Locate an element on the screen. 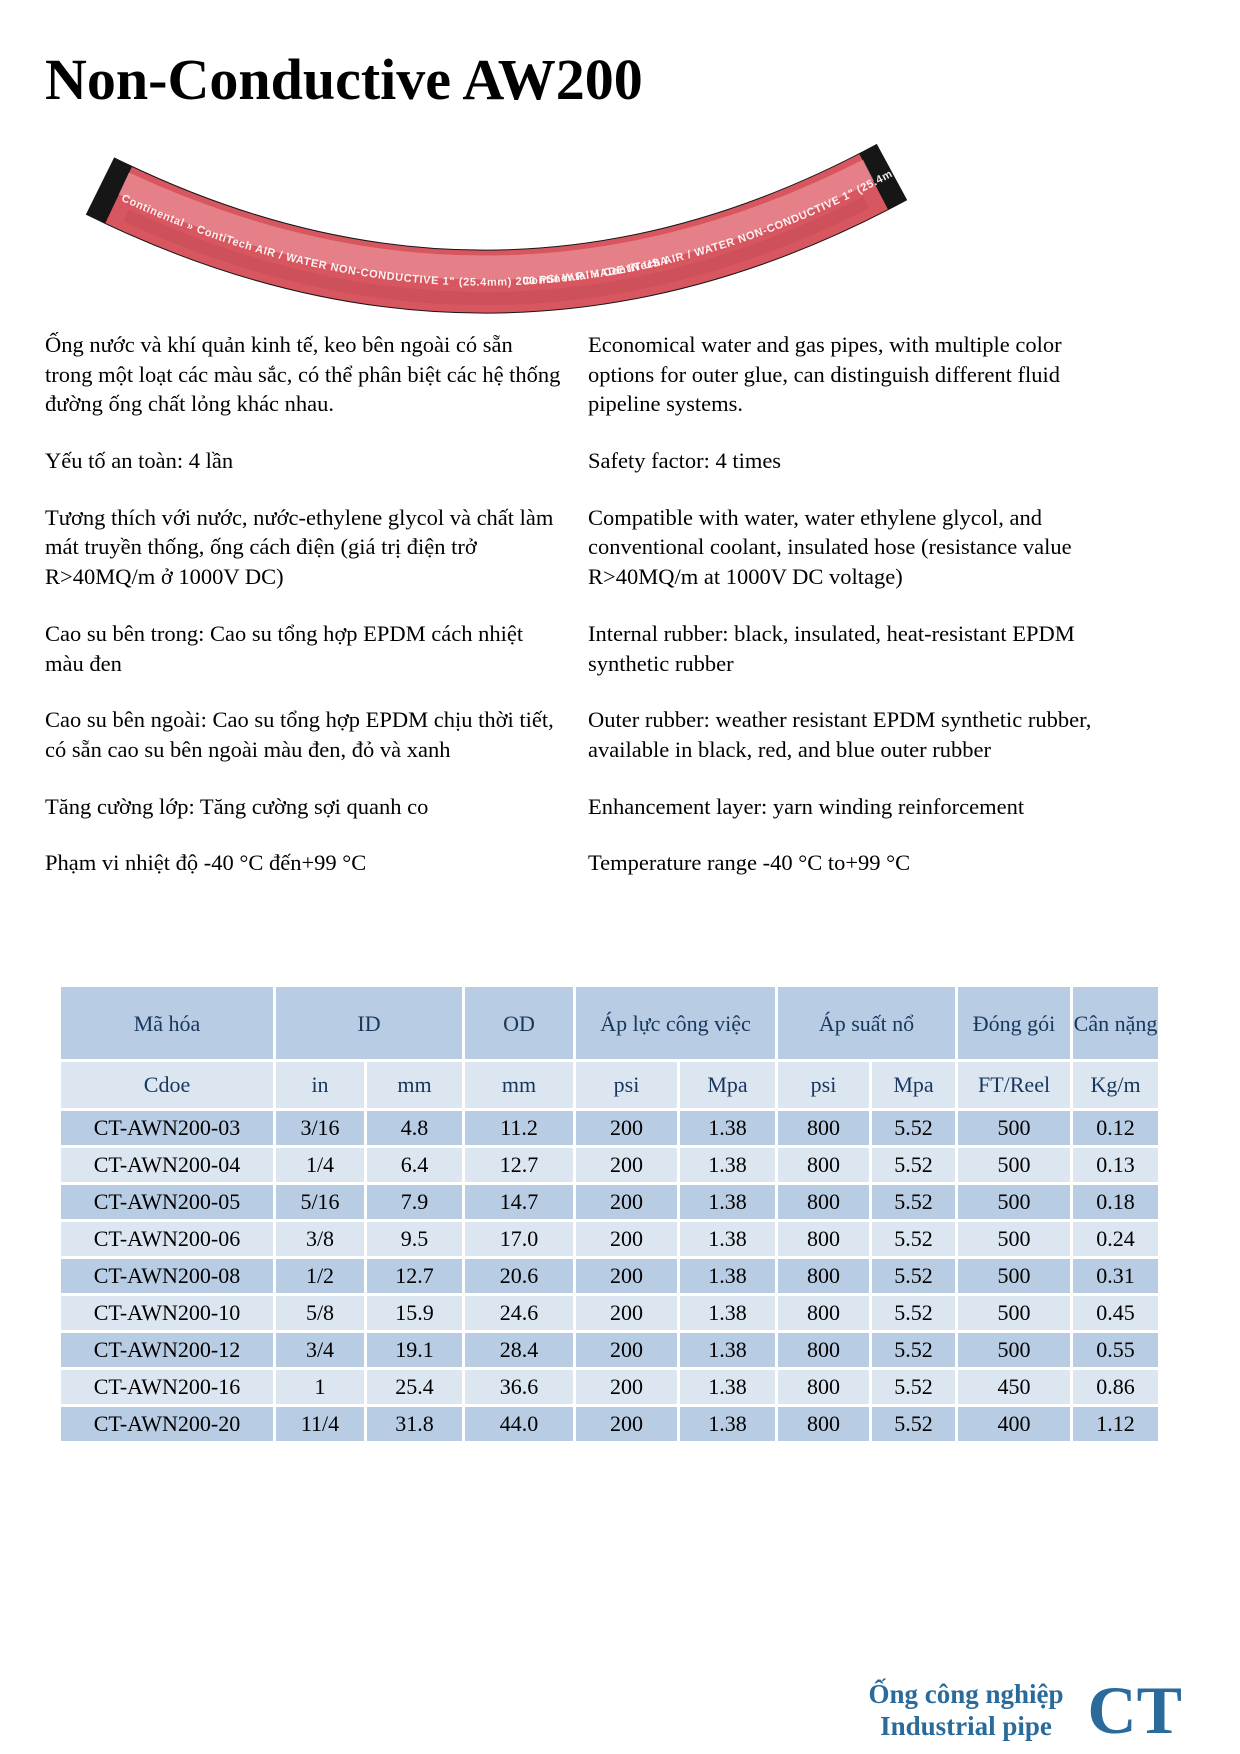 This screenshot has height=1754, width=1240. table-cell: CT-AWN200-03 is located at coordinates (167, 1128).